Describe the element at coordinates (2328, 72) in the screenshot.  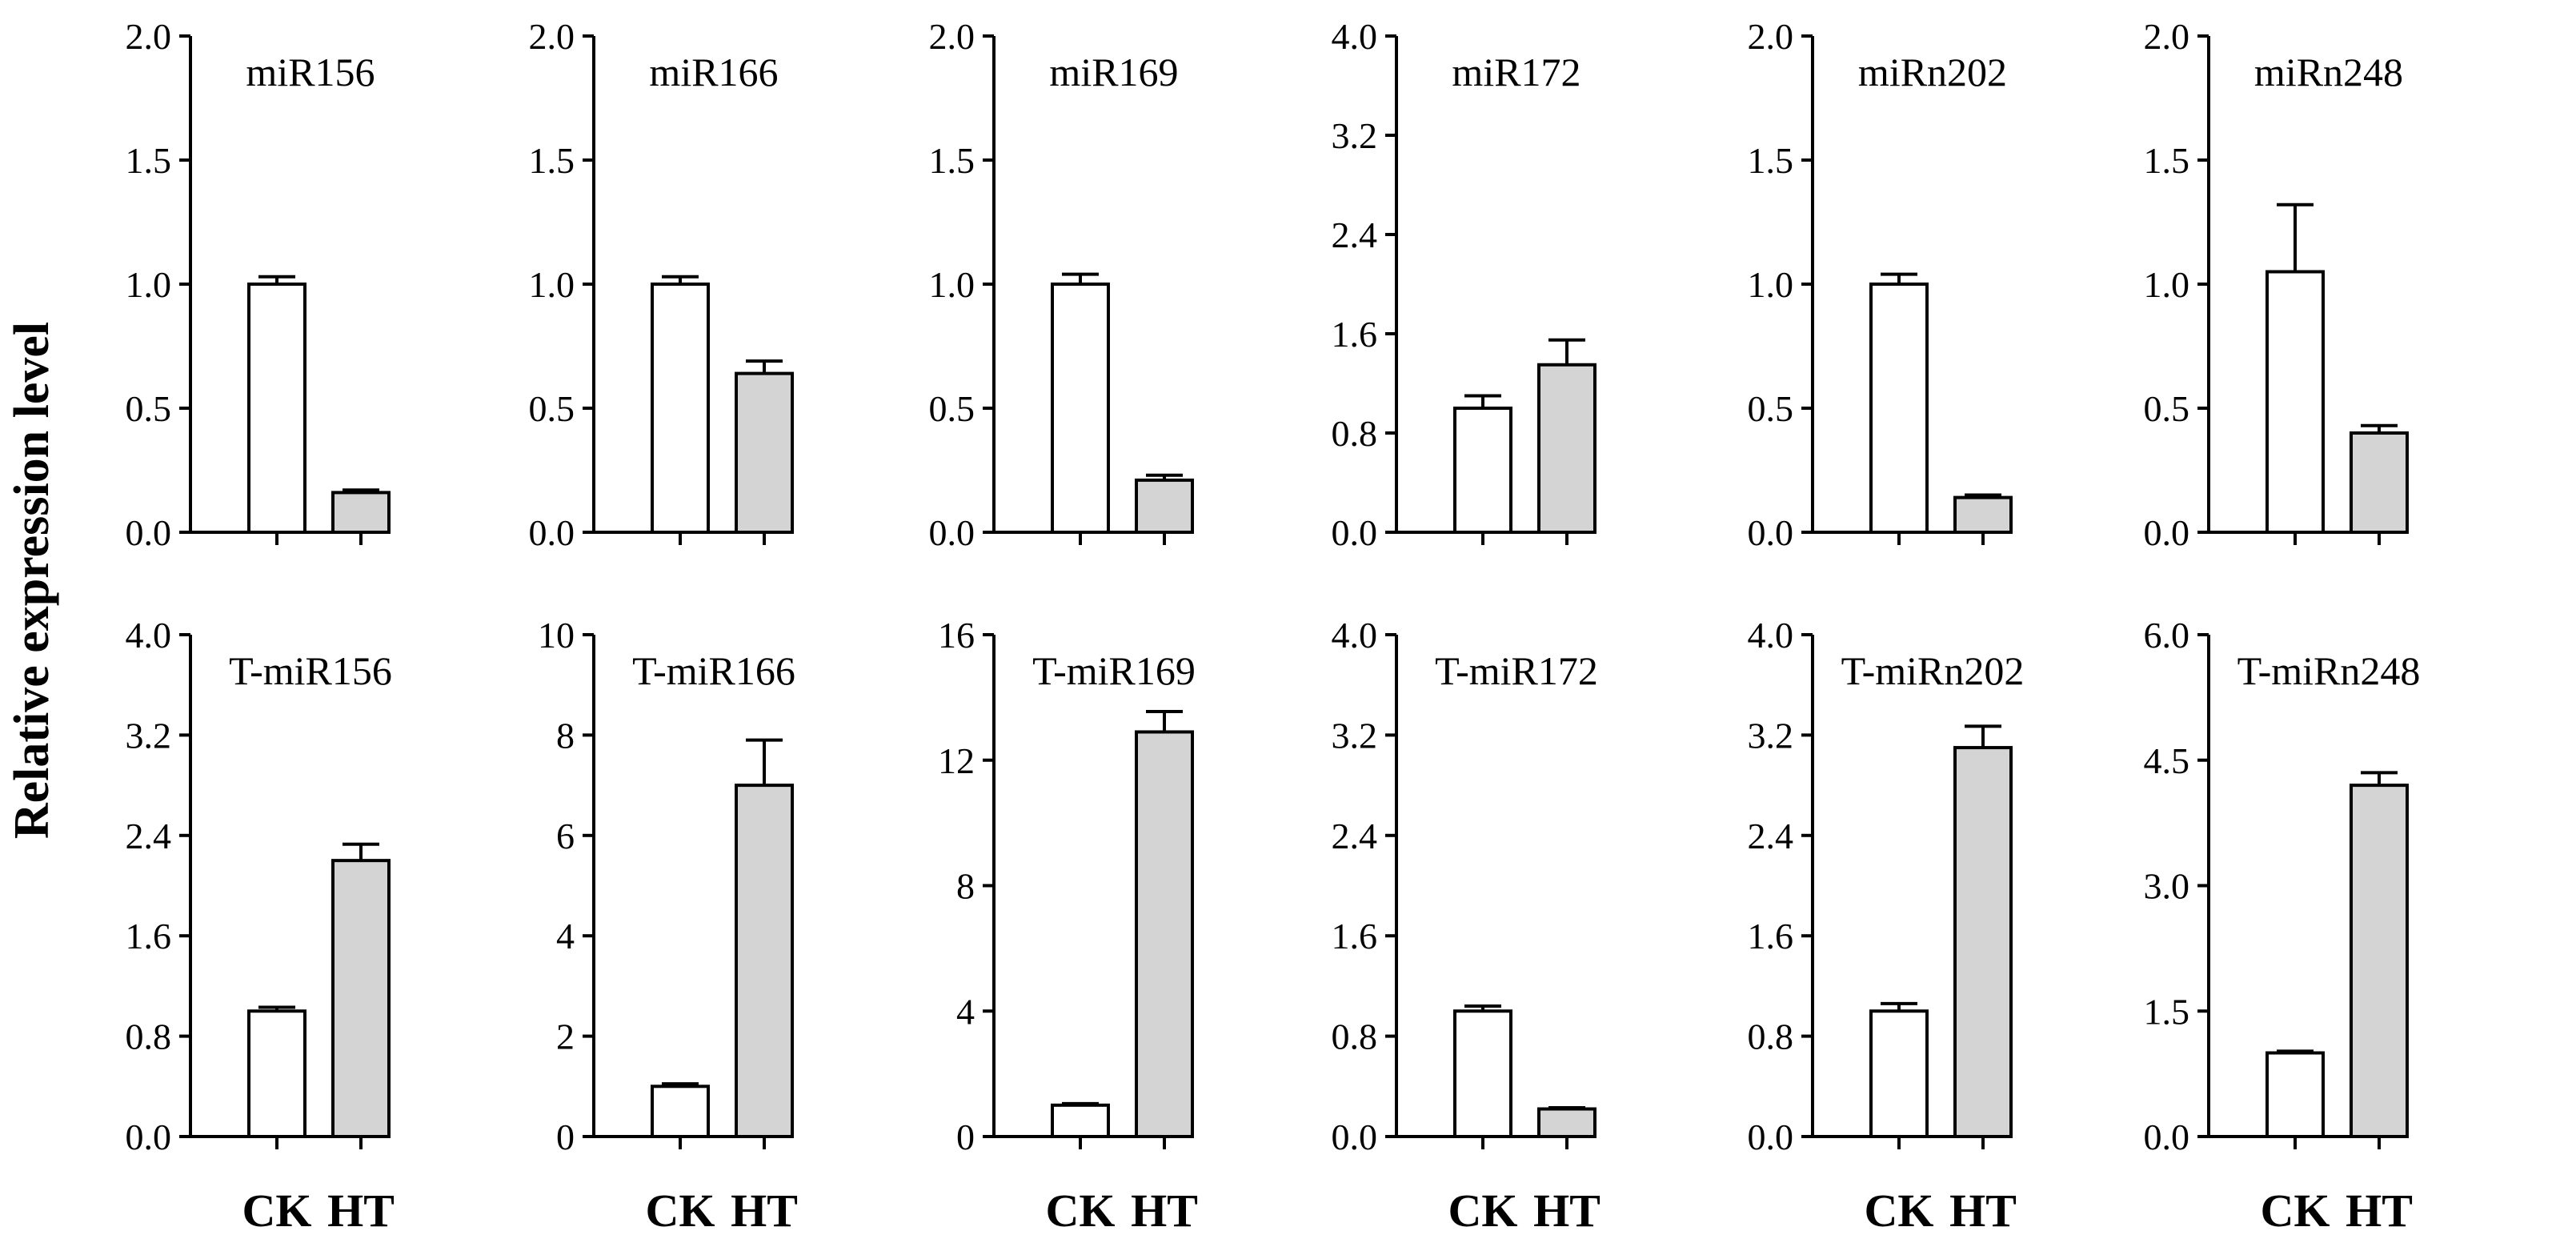
I see `panel-title: miRn248` at that location.